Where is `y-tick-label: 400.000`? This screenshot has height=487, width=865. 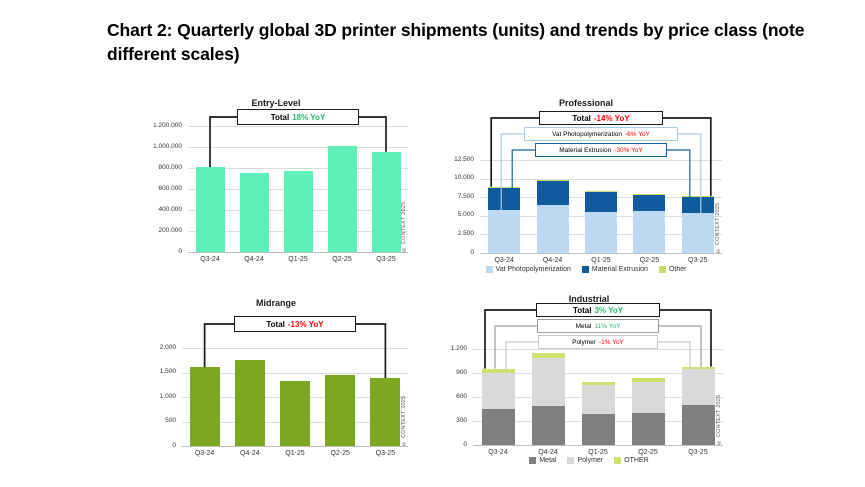
y-tick-label: 400.000 is located at coordinates (170, 209).